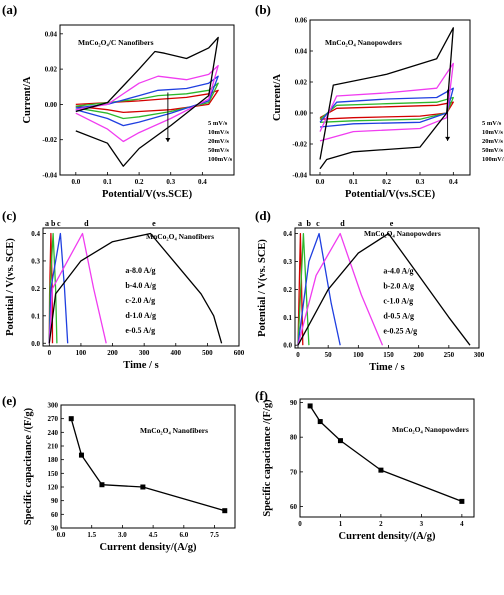  What do you see at coordinates (422, 524) in the screenshot?
I see `x-tick-label: 3` at bounding box center [422, 524].